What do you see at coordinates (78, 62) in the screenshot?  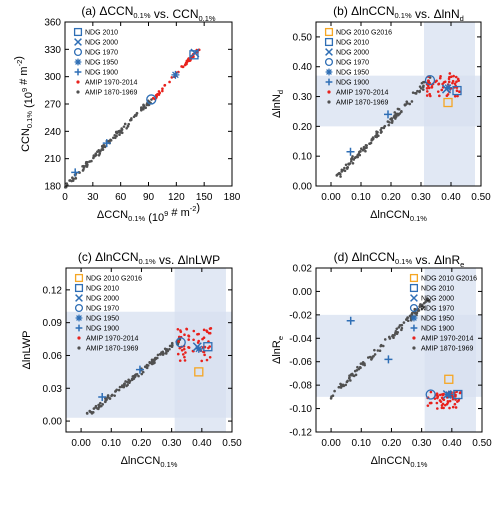 I see `legend-swatch-ndg-1950` at bounding box center [78, 62].